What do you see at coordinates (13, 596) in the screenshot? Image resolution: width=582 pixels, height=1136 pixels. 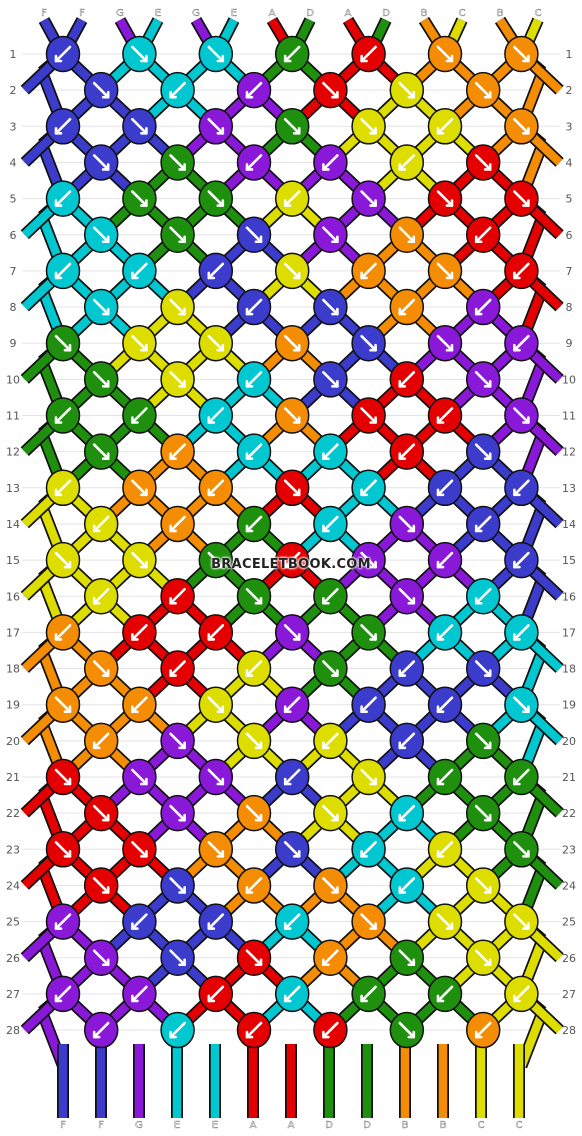 I see `row-number-left: 16` at bounding box center [13, 596].